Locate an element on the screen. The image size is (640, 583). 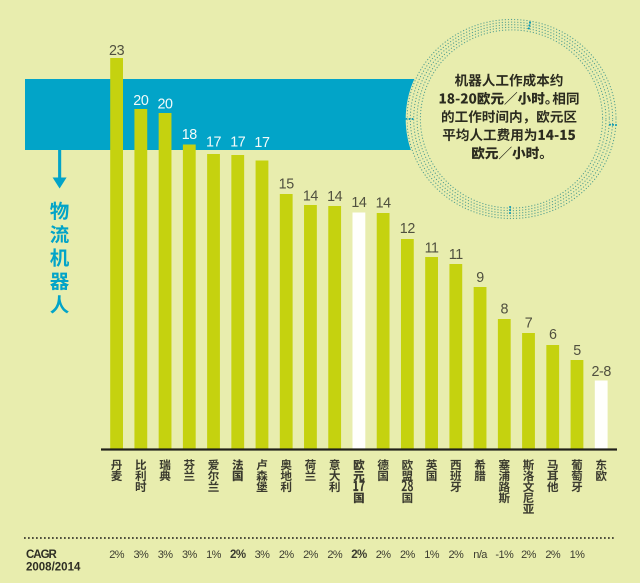
svg-text: 8 is located at coordinates (504, 310).